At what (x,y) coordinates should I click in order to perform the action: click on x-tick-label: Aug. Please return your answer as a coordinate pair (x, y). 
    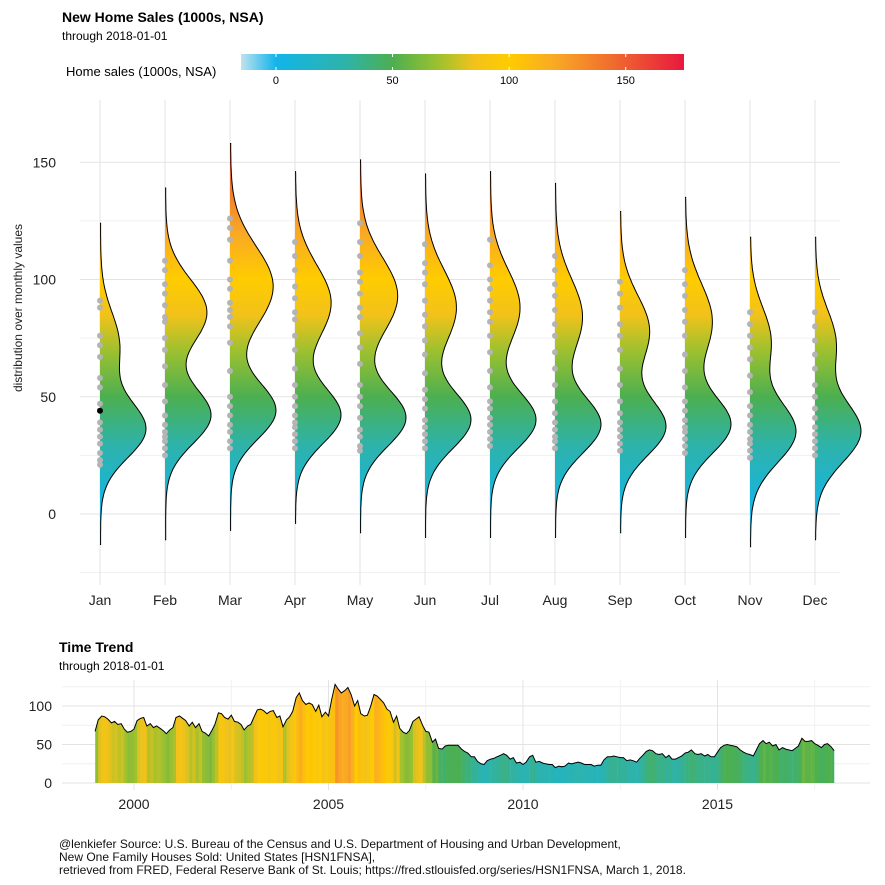
    Looking at the image, I should click on (555, 600).